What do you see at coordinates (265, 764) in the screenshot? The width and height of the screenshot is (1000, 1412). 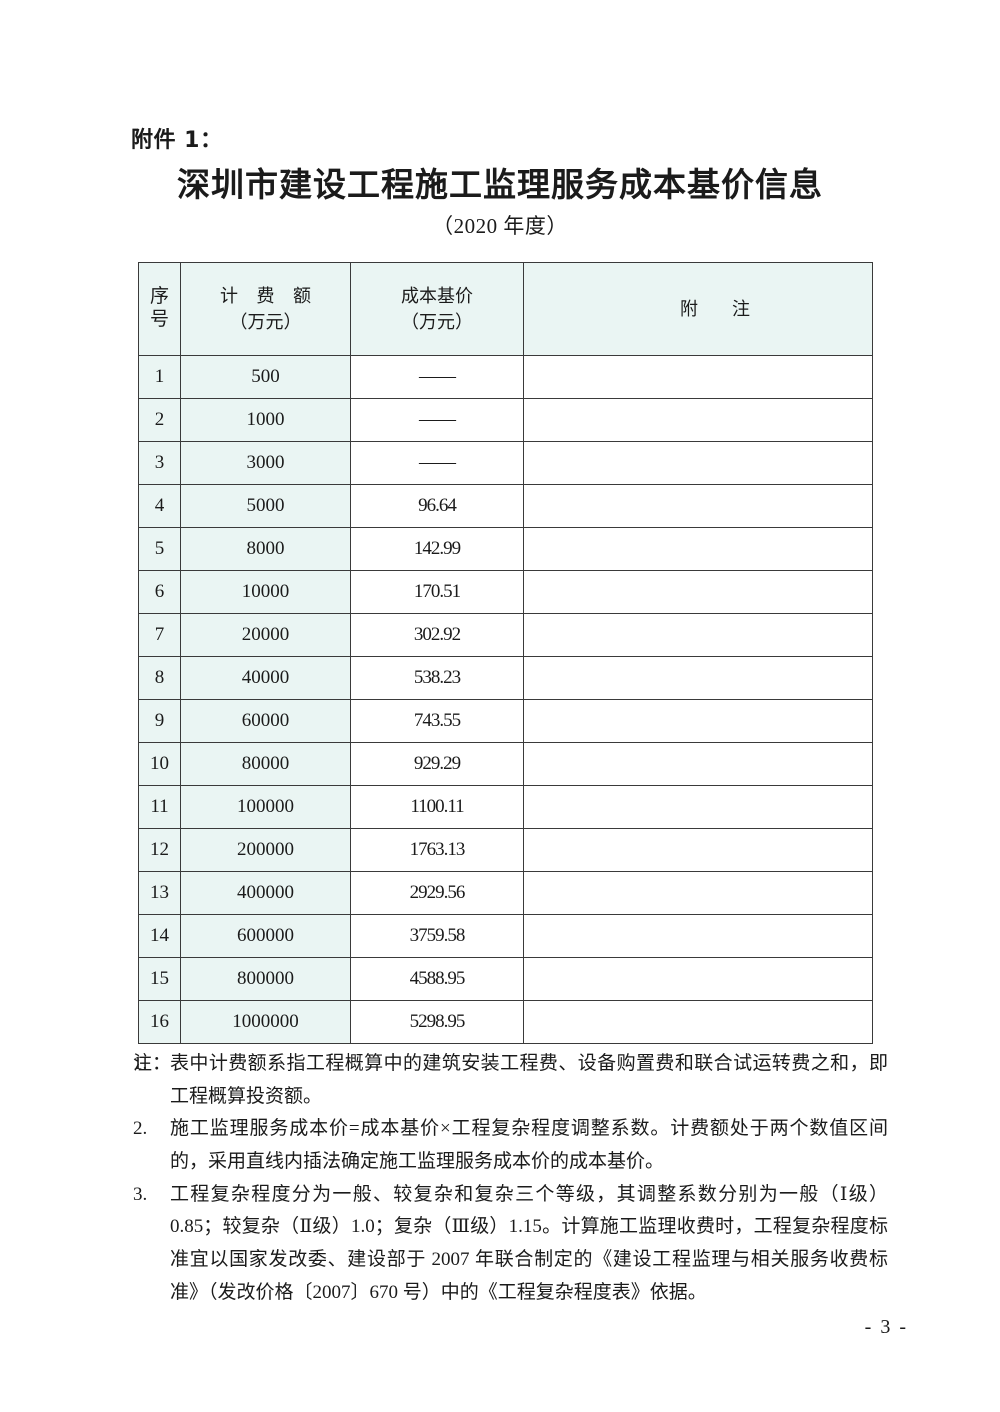 I see `cell-fee-amount: 80000` at bounding box center [265, 764].